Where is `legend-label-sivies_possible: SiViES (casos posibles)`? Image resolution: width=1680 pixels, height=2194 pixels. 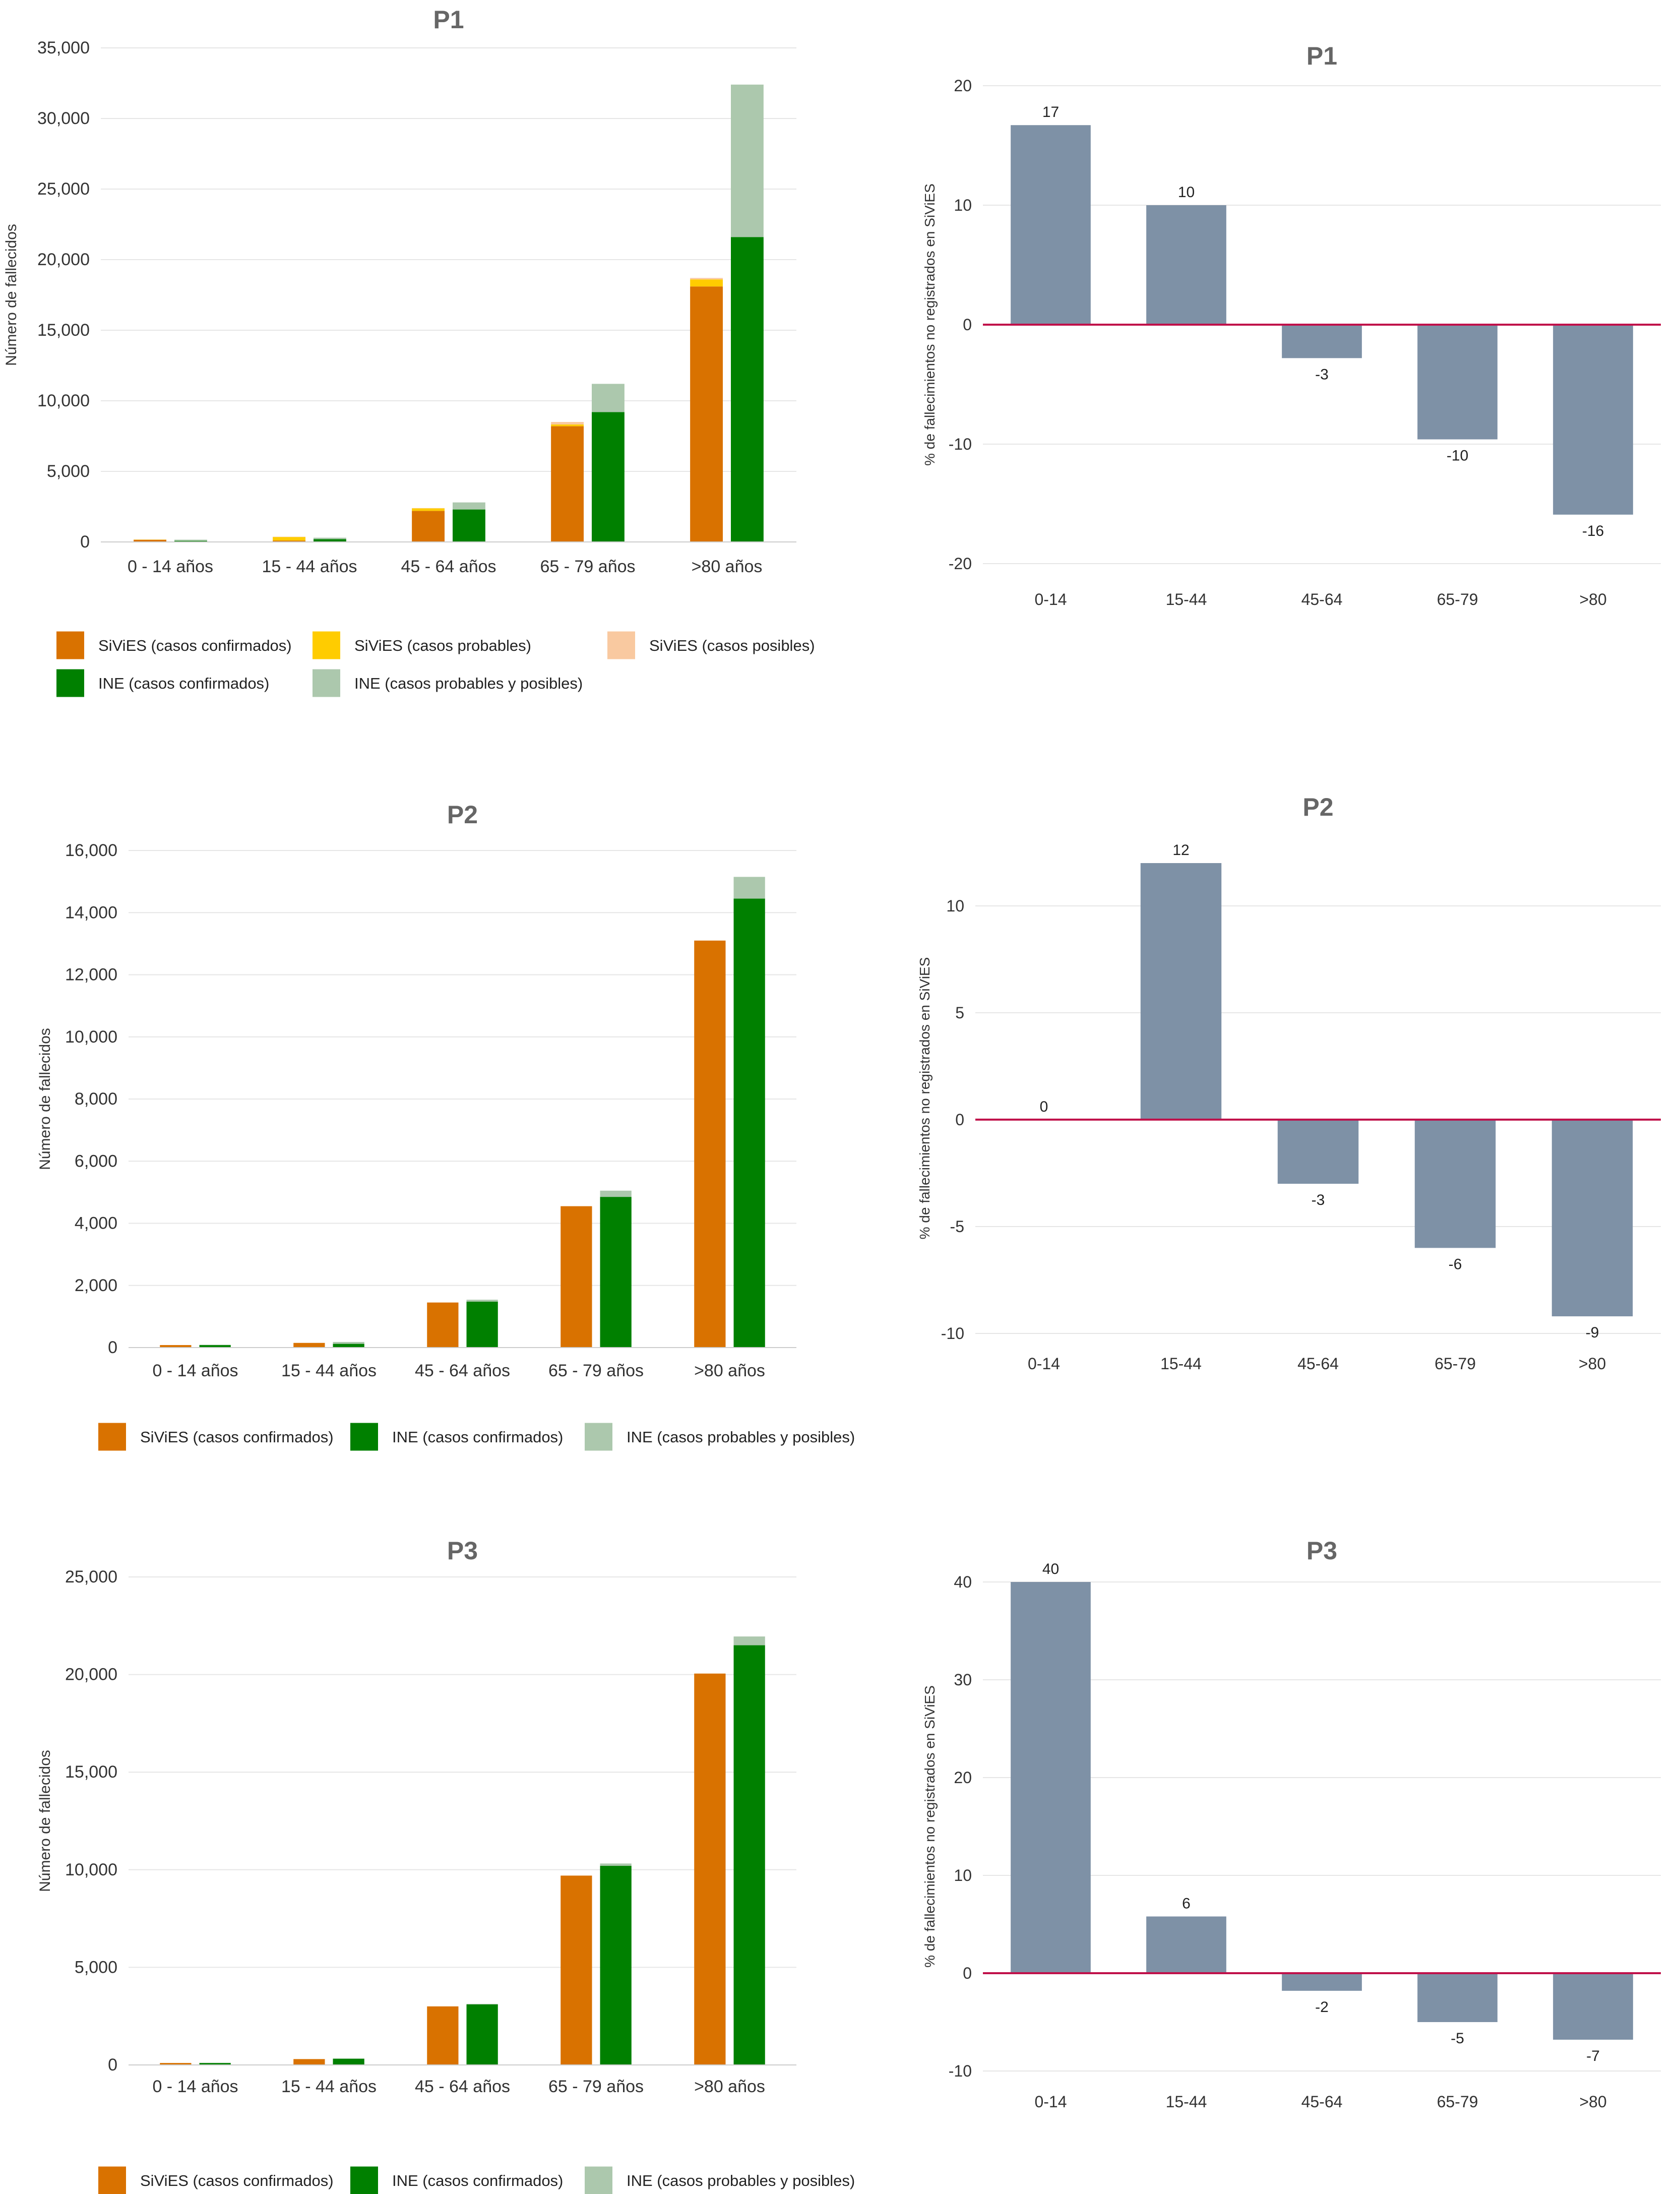
legend-label-sivies_possible: SiViES (casos posibles) is located at coordinates (732, 645).